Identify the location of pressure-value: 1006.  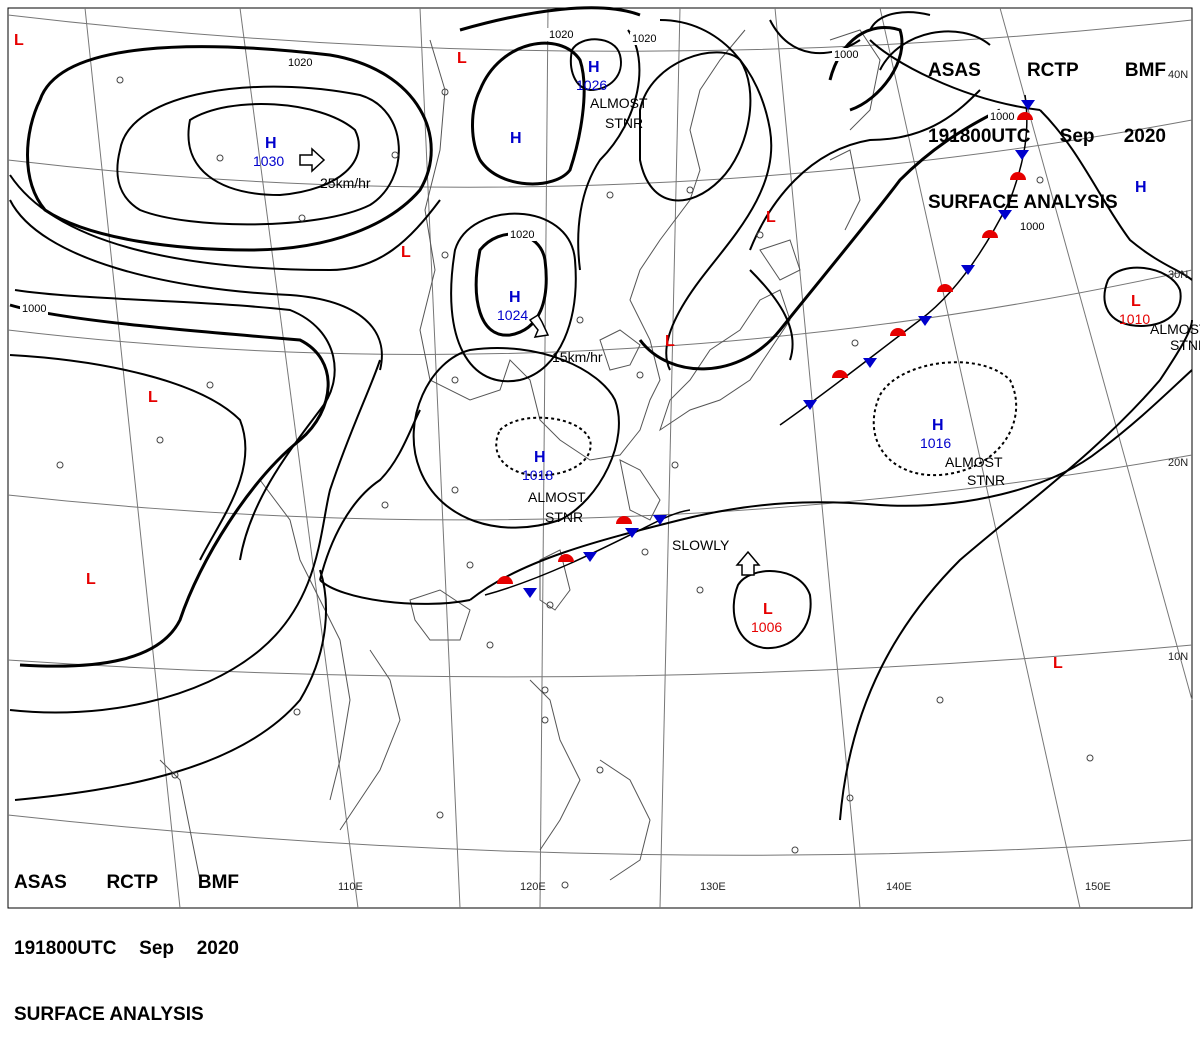
(766, 627).